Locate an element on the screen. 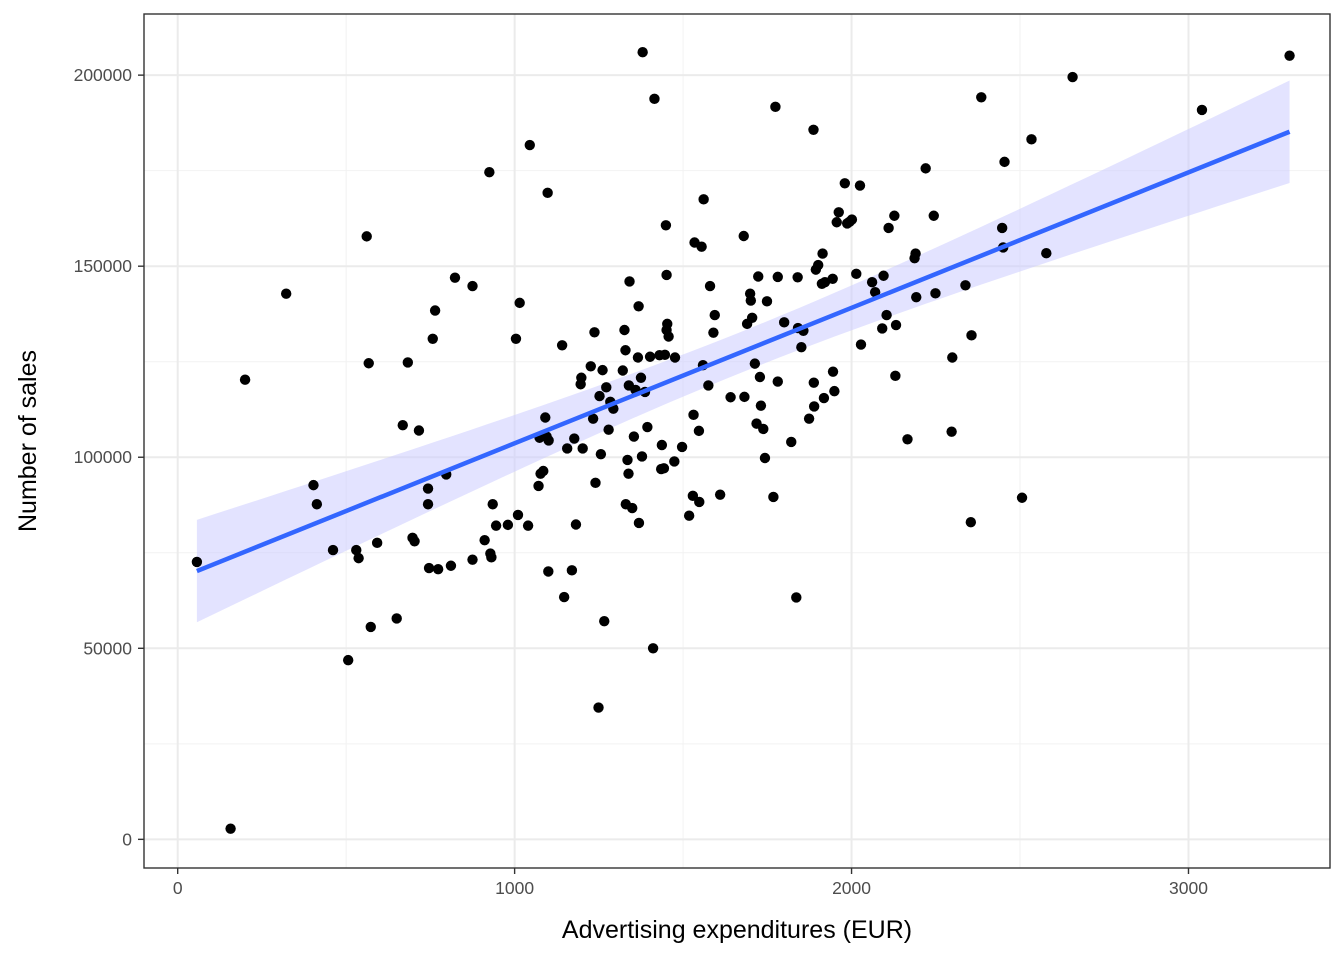 The image size is (1344, 960). y-tick-label: 150000 is located at coordinates (103, 266).